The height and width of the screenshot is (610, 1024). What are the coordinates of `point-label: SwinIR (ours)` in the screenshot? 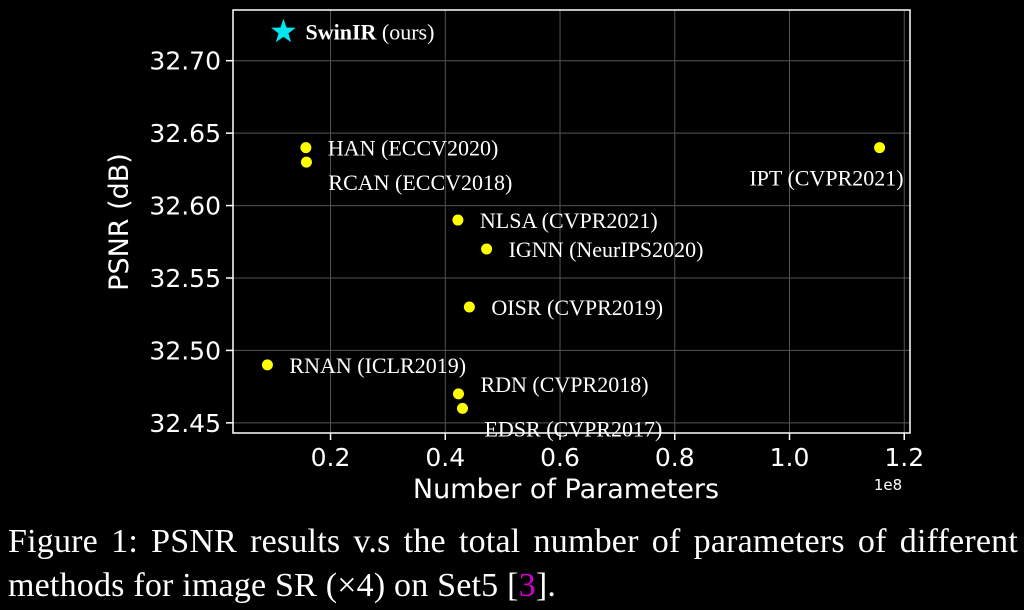 It's located at (369, 32).